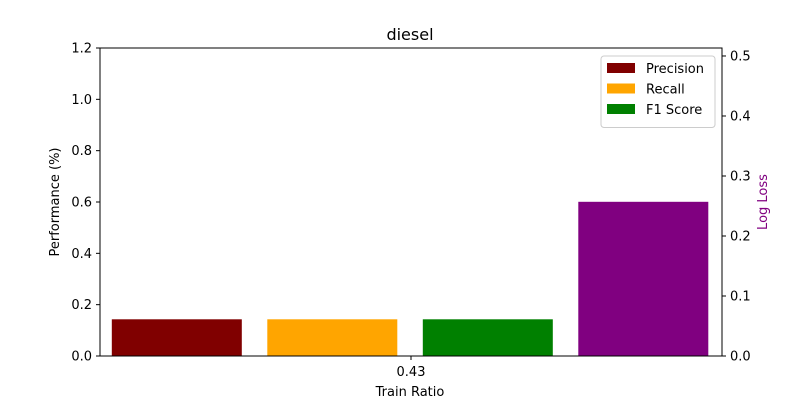 The height and width of the screenshot is (404, 800). What do you see at coordinates (81, 357) in the screenshot?
I see `y-tick-label: 0.0` at bounding box center [81, 357].